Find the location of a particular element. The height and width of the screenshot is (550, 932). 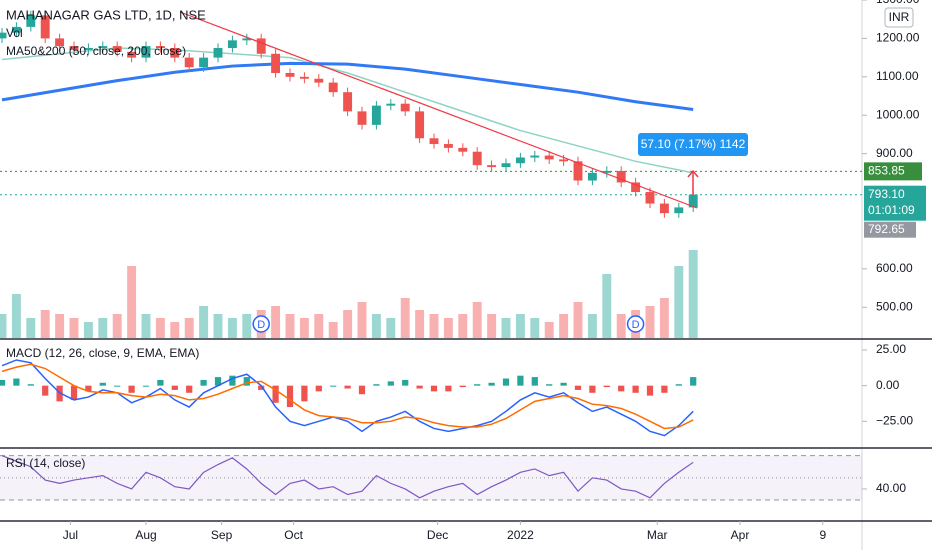

currency-box is located at coordinates (899, 17).